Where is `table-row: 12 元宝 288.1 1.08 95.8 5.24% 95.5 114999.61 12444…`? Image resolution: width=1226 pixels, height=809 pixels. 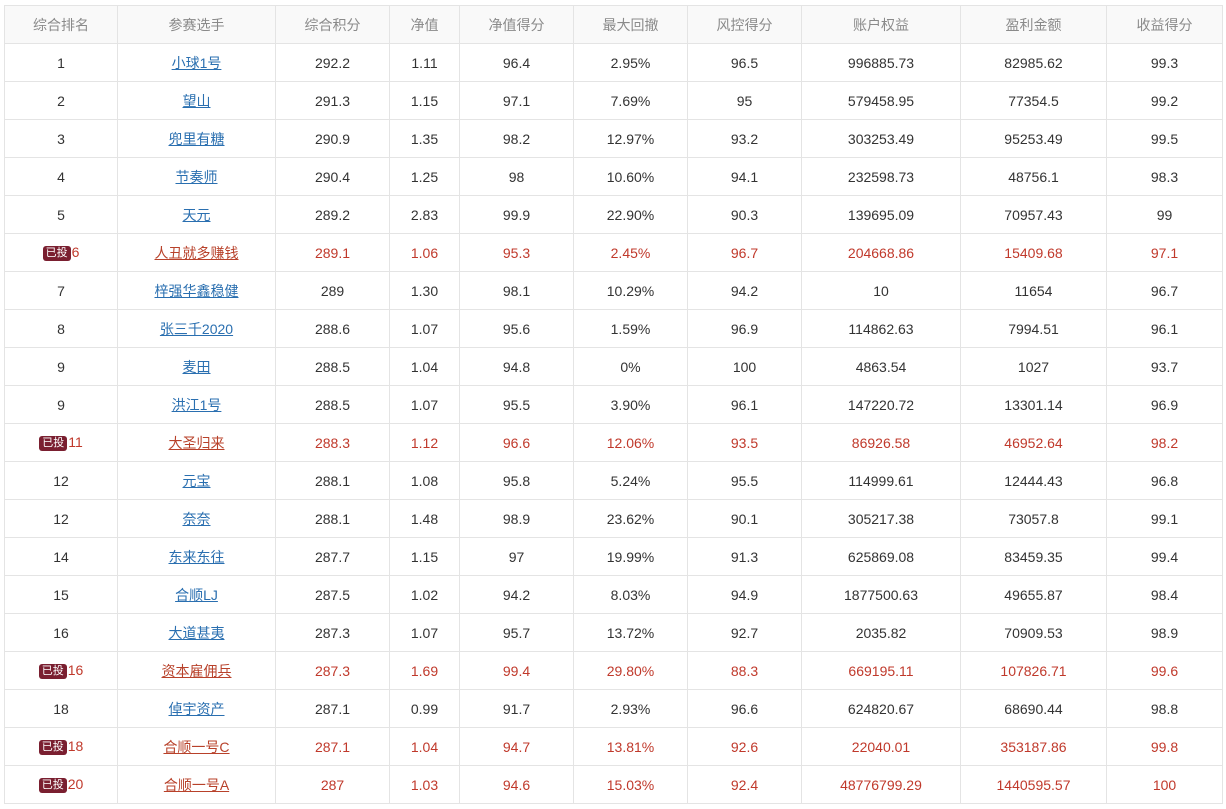 table-row: 12 元宝 288.1 1.08 95.8 5.24% 95.5 114999.61 12444… is located at coordinates (613, 480).